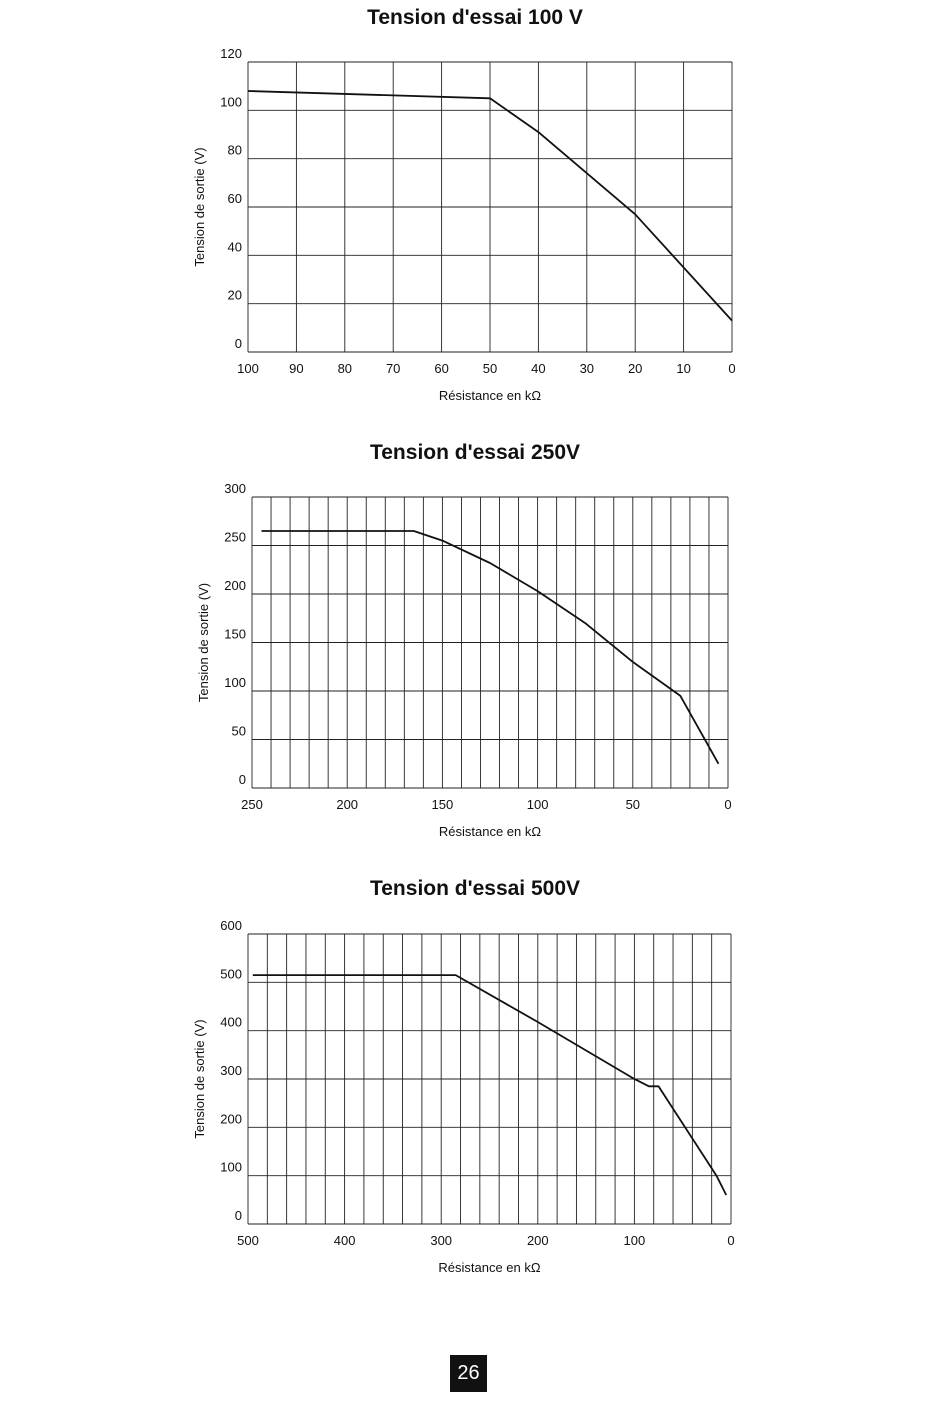 The width and height of the screenshot is (950, 1407). What do you see at coordinates (468, 1373) in the screenshot?
I see `page-number: 26` at bounding box center [468, 1373].